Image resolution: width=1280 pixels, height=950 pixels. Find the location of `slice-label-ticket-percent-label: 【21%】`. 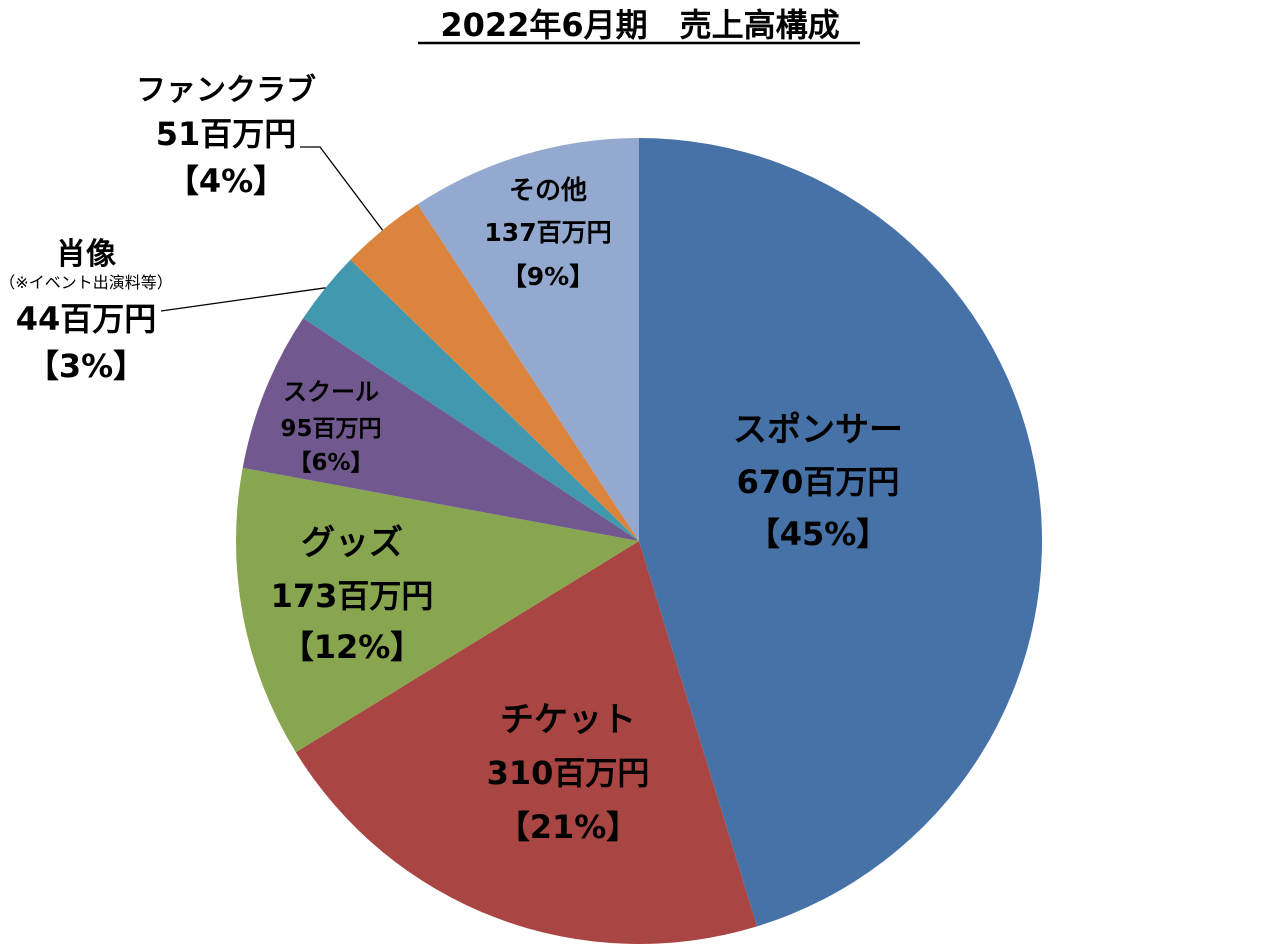

slice-label-ticket-percent-label: 【21%】 is located at coordinates (568, 827).